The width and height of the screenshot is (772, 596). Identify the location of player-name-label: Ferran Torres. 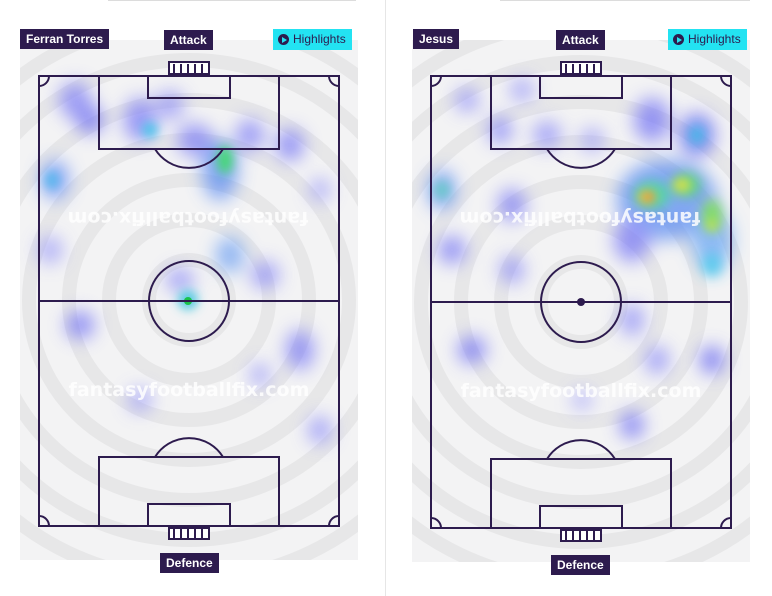
(65, 39).